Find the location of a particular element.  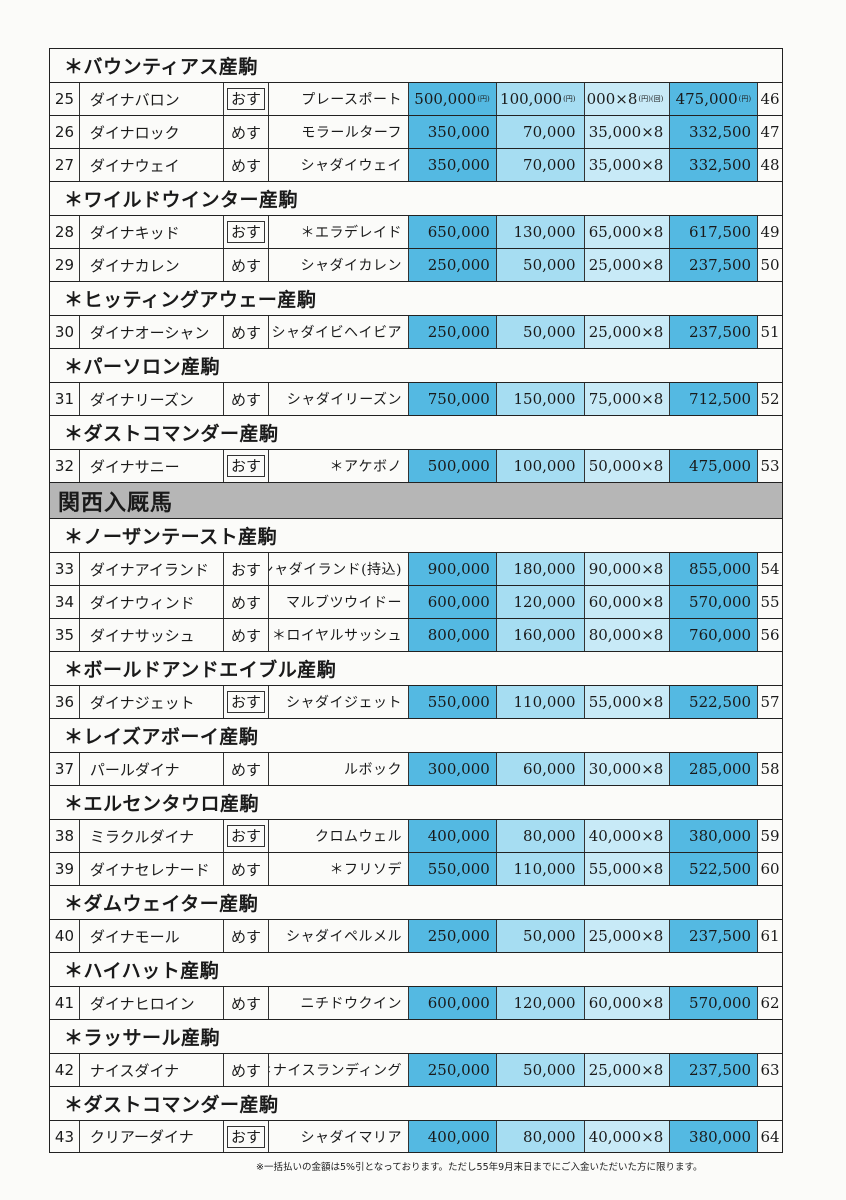

horse-number: 25 is located at coordinates (65, 99).